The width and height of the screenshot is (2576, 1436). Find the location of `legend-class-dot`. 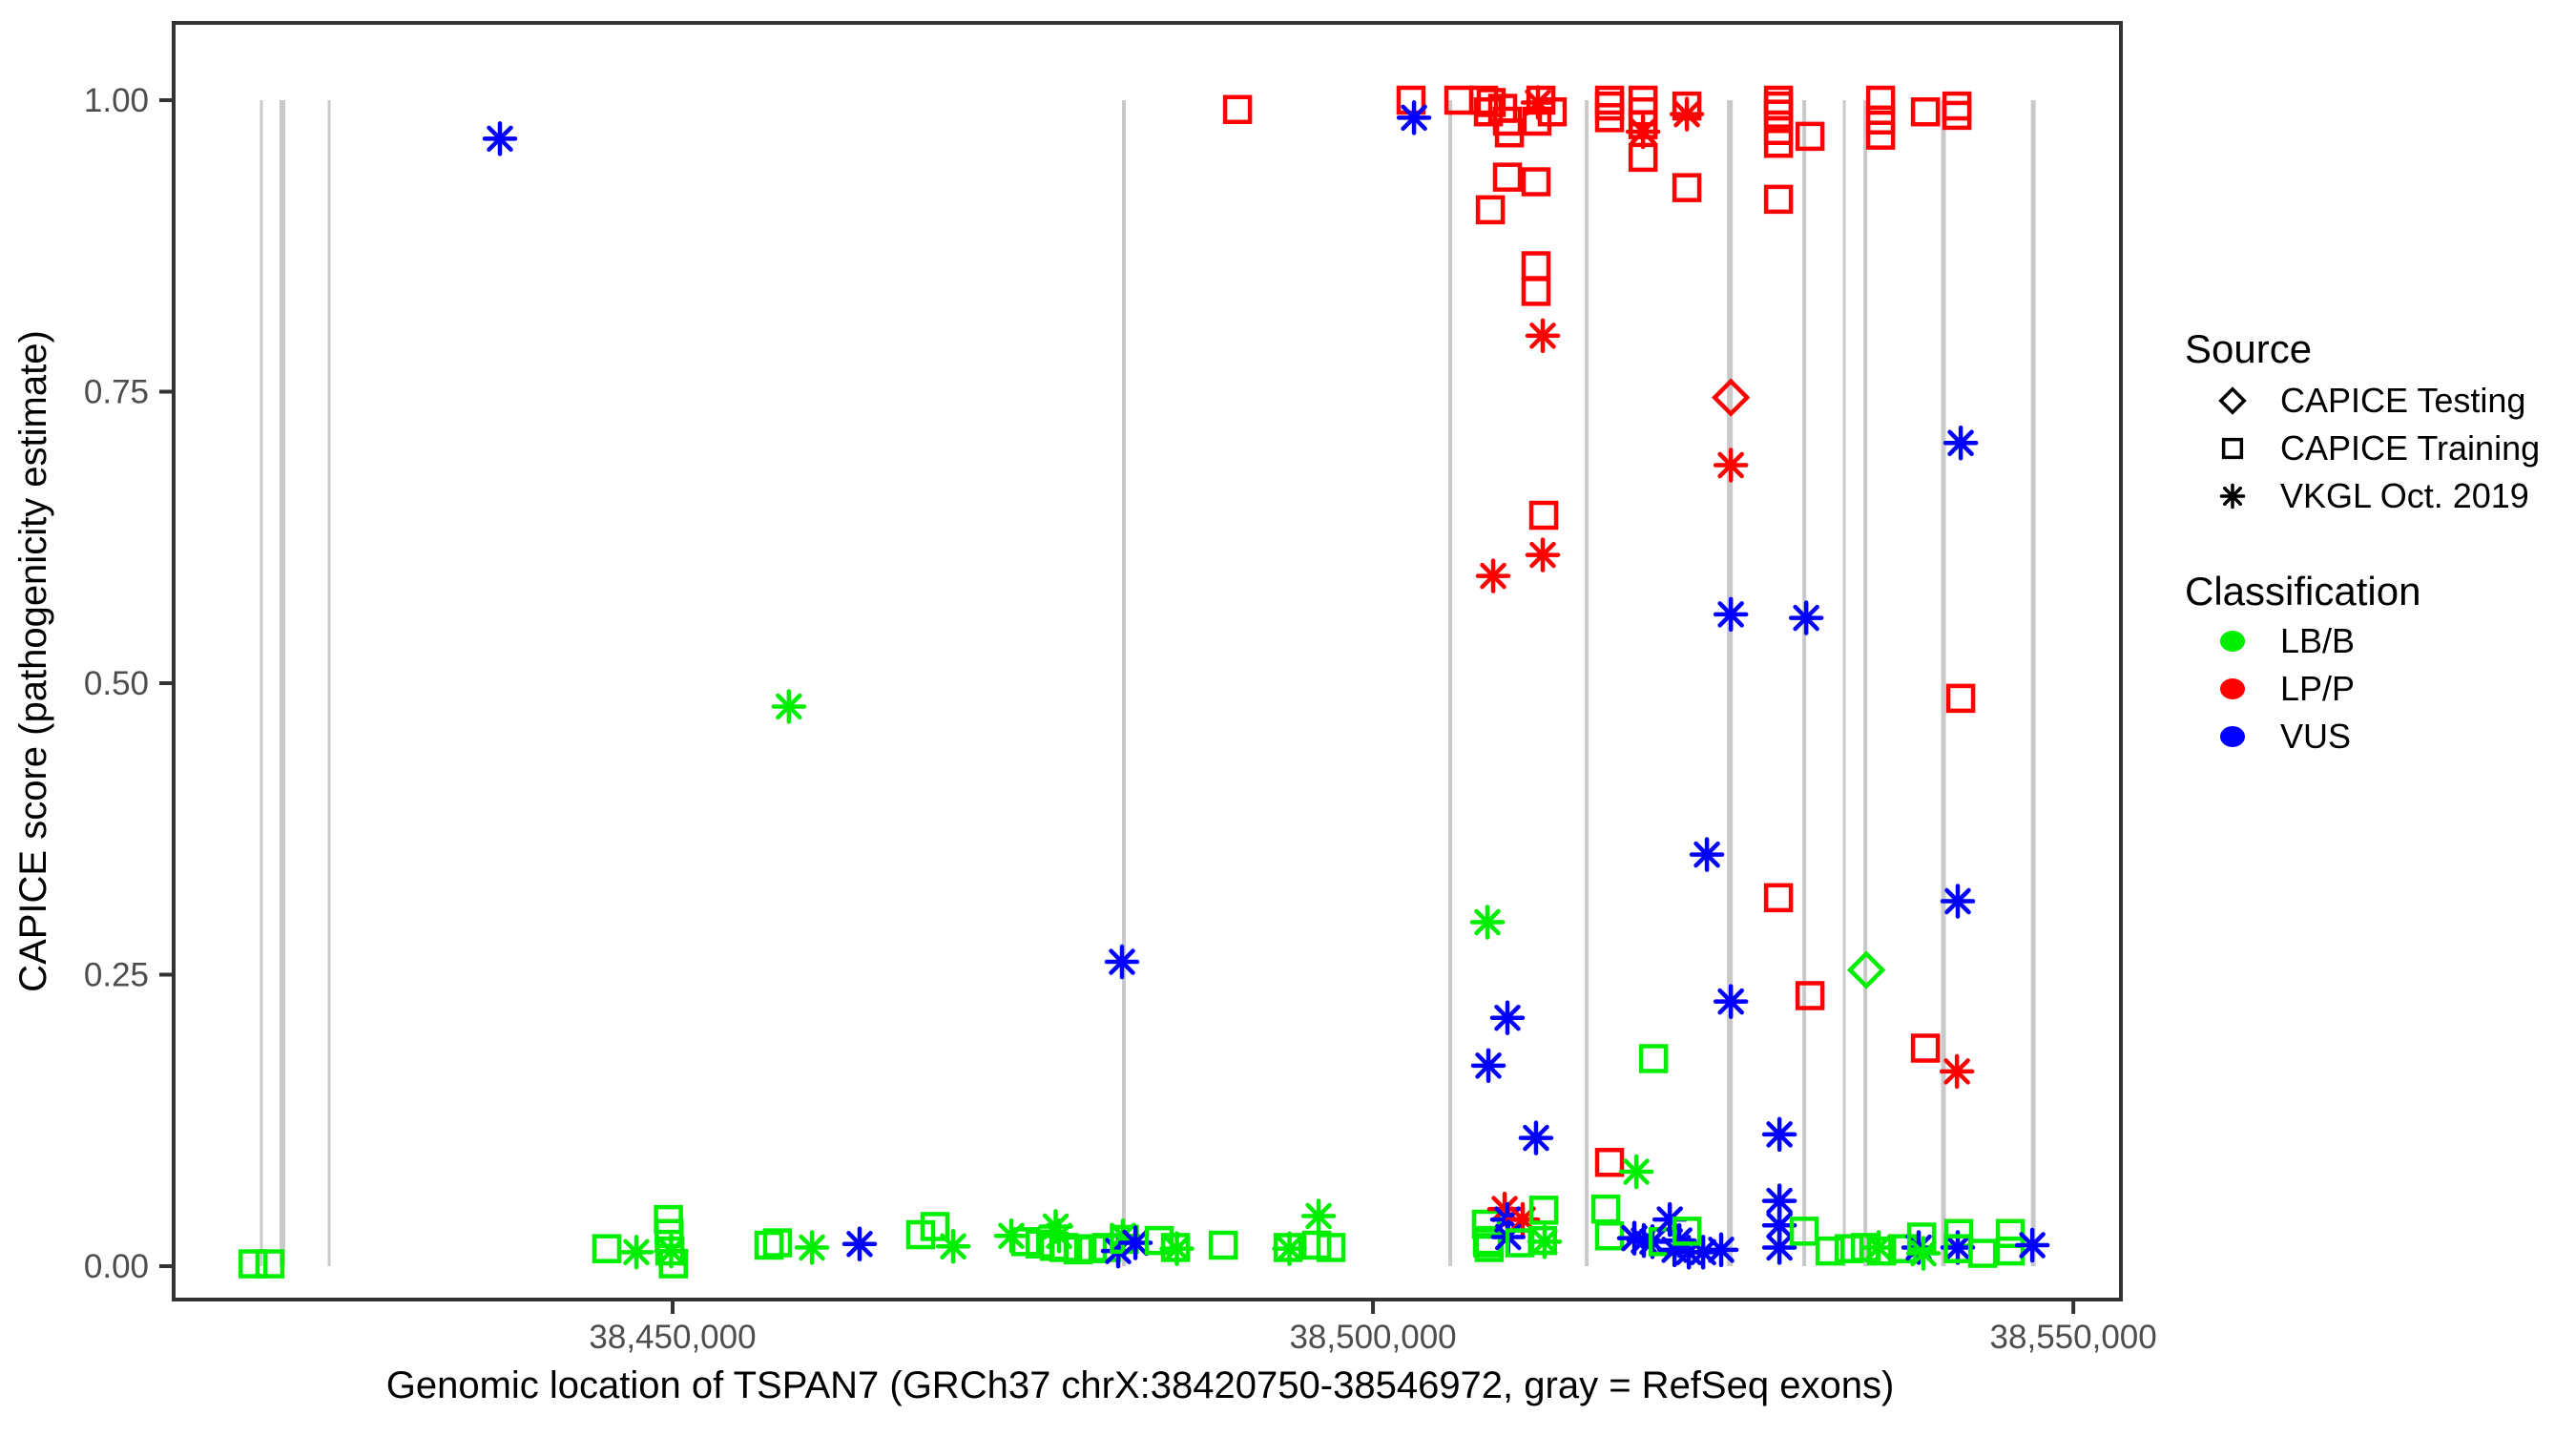

legend-class-dot is located at coordinates (2232, 688).